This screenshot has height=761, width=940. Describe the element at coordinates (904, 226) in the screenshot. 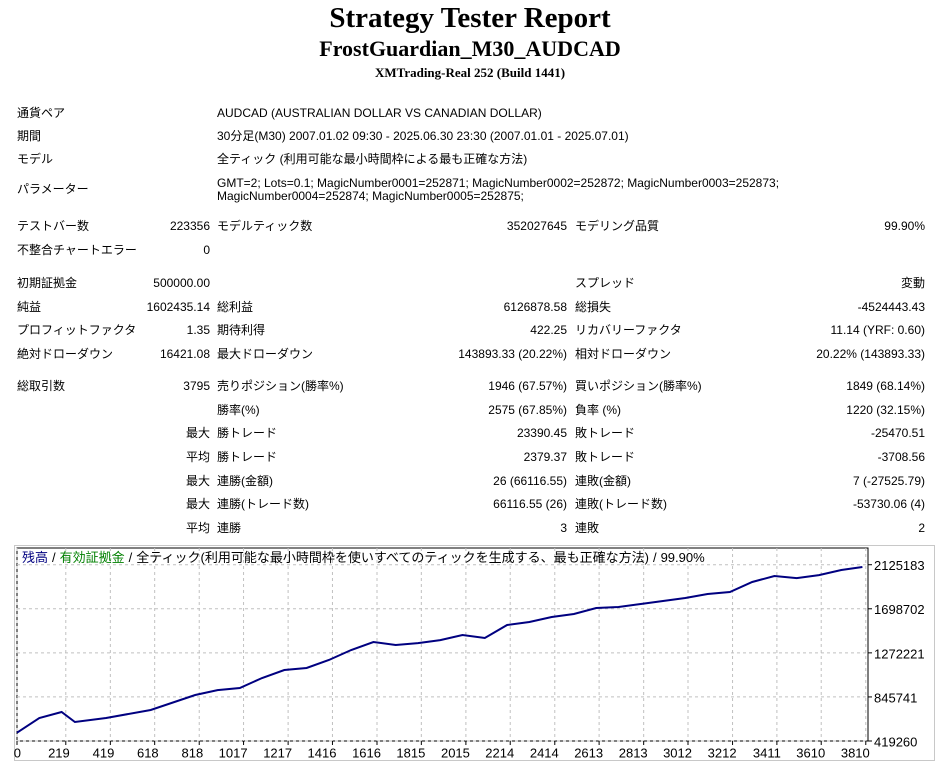

I see `stat-value: 99.90%` at that location.